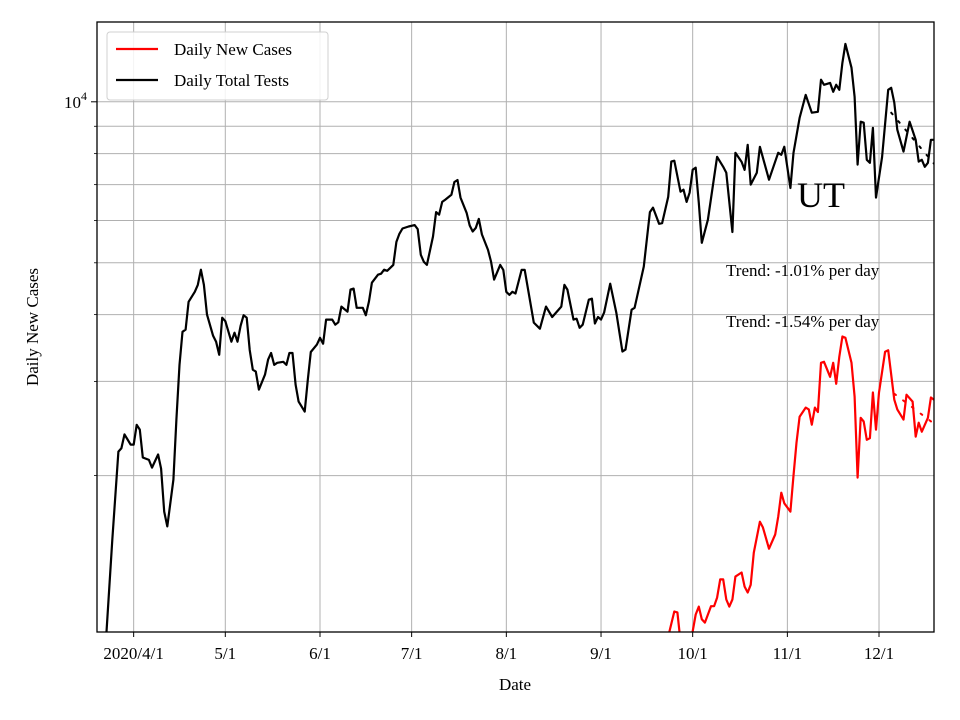 This screenshot has width=960, height=720. I want to click on legend-label-daily-new-cases: Daily New Cases, so click(233, 49).